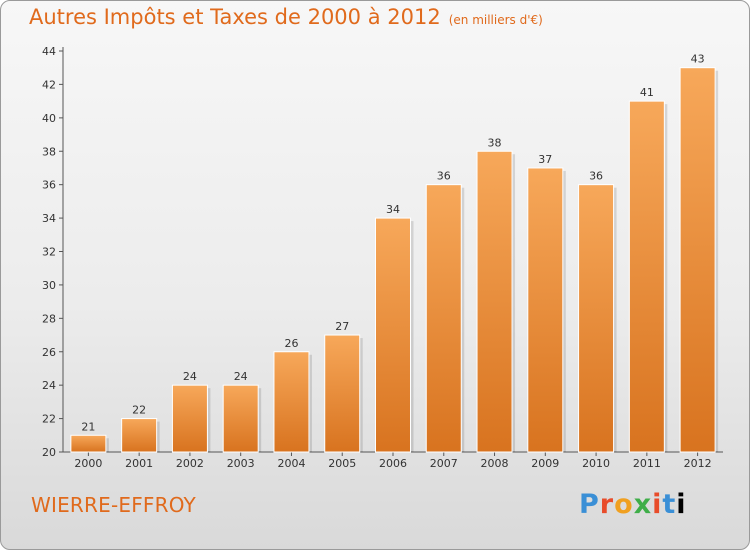 This screenshot has height=550, width=750. Describe the element at coordinates (139, 410) in the screenshot. I see `bar-value-label: 22` at that location.